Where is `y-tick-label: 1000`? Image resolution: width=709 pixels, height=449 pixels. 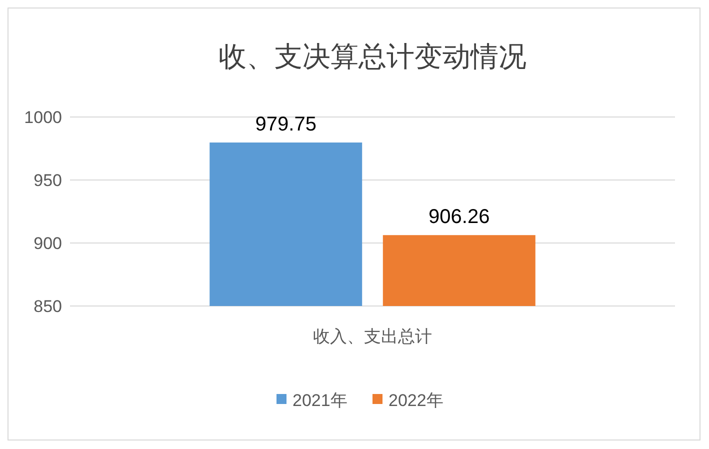
y-tick-label: 1000 is located at coordinates (43, 117).